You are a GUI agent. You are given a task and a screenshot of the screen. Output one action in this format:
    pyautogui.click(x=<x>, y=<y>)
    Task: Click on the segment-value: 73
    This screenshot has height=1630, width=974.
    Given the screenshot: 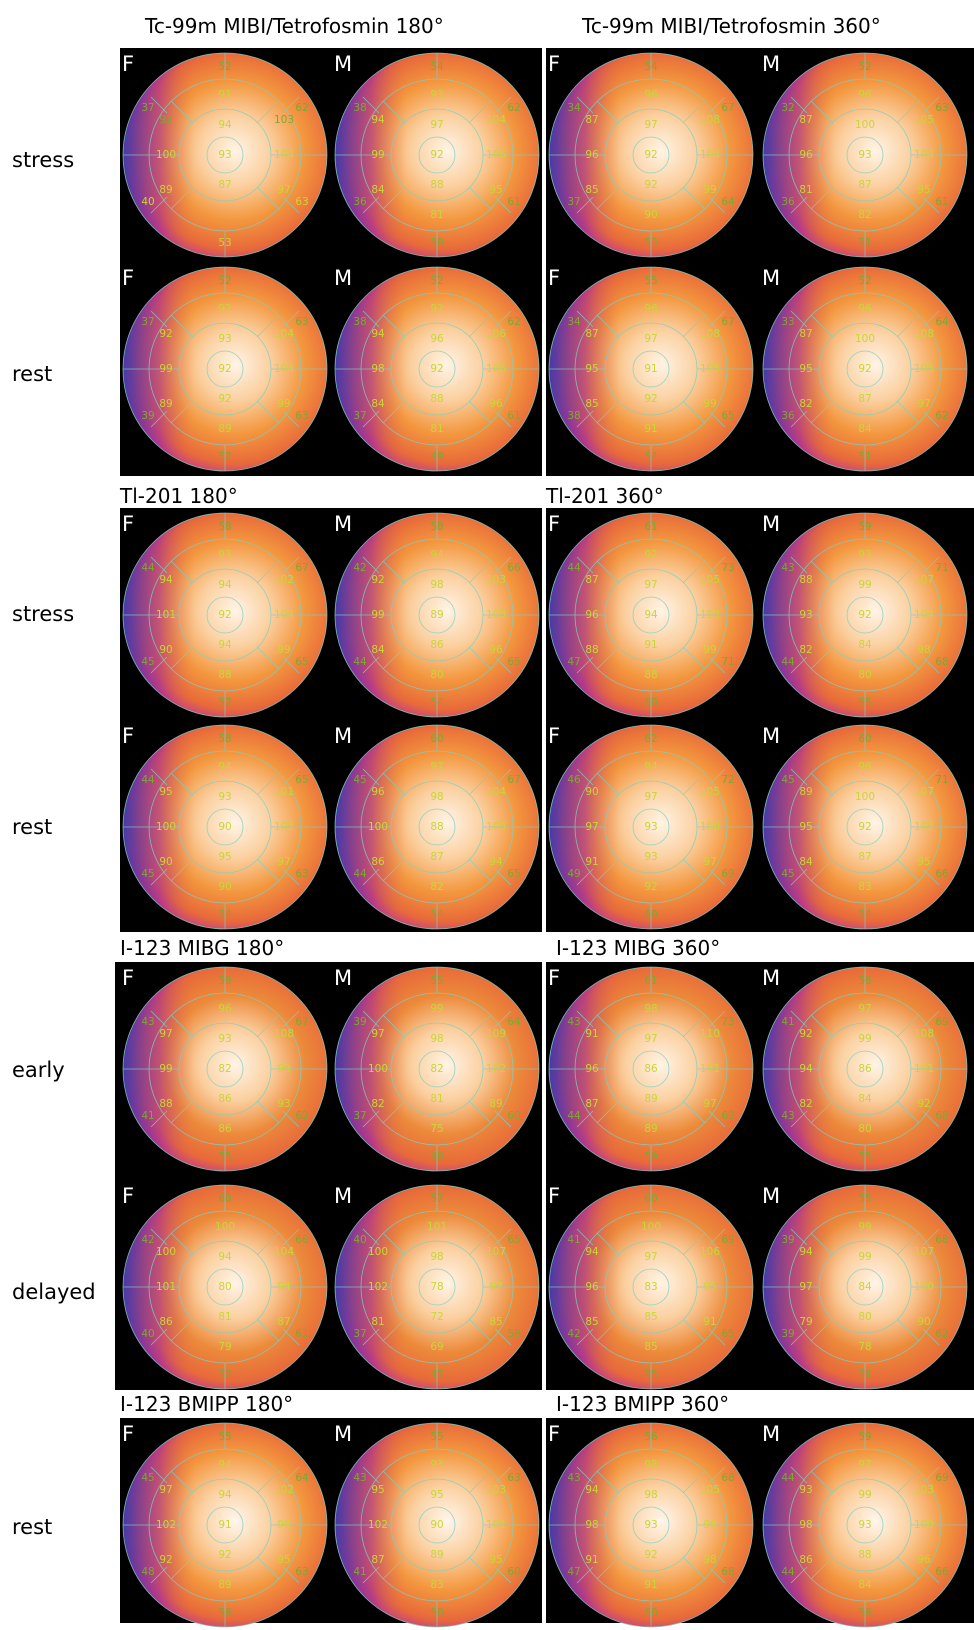 What is the action you would take?
    pyautogui.click(x=727, y=568)
    